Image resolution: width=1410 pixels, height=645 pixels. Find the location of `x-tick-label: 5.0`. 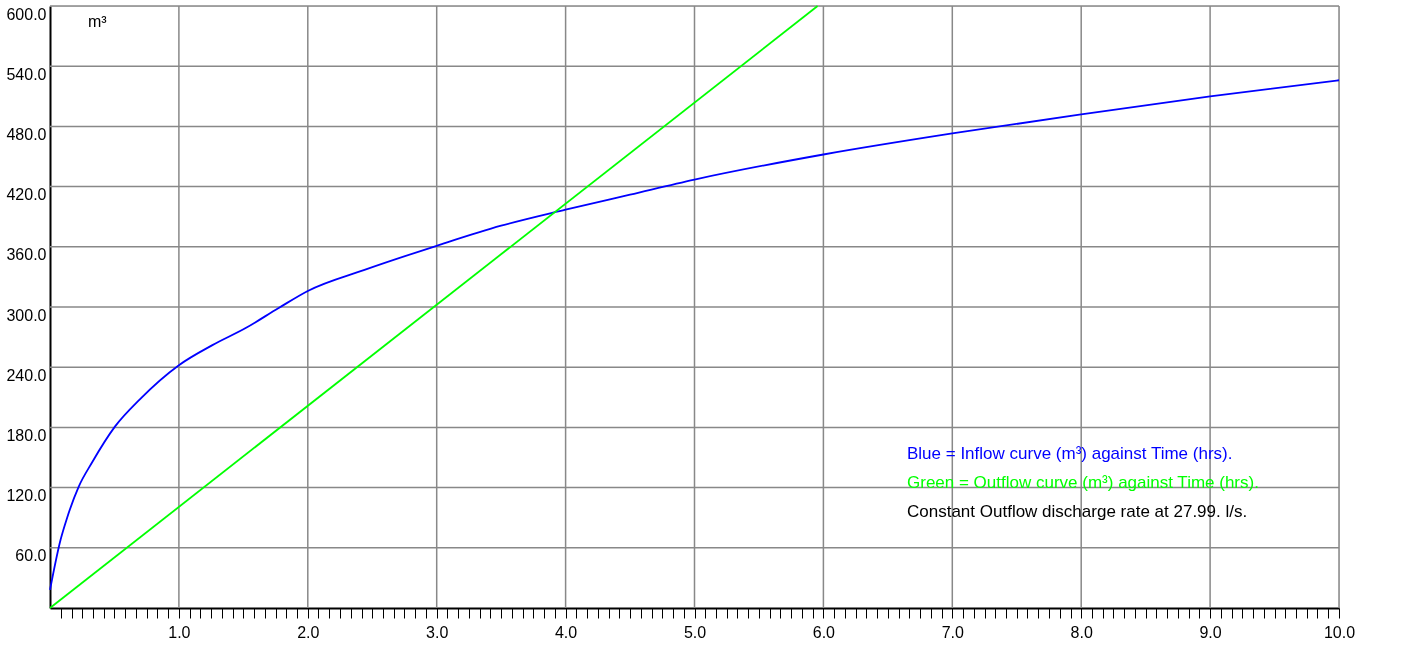

x-tick-label: 5.0 is located at coordinates (695, 632).